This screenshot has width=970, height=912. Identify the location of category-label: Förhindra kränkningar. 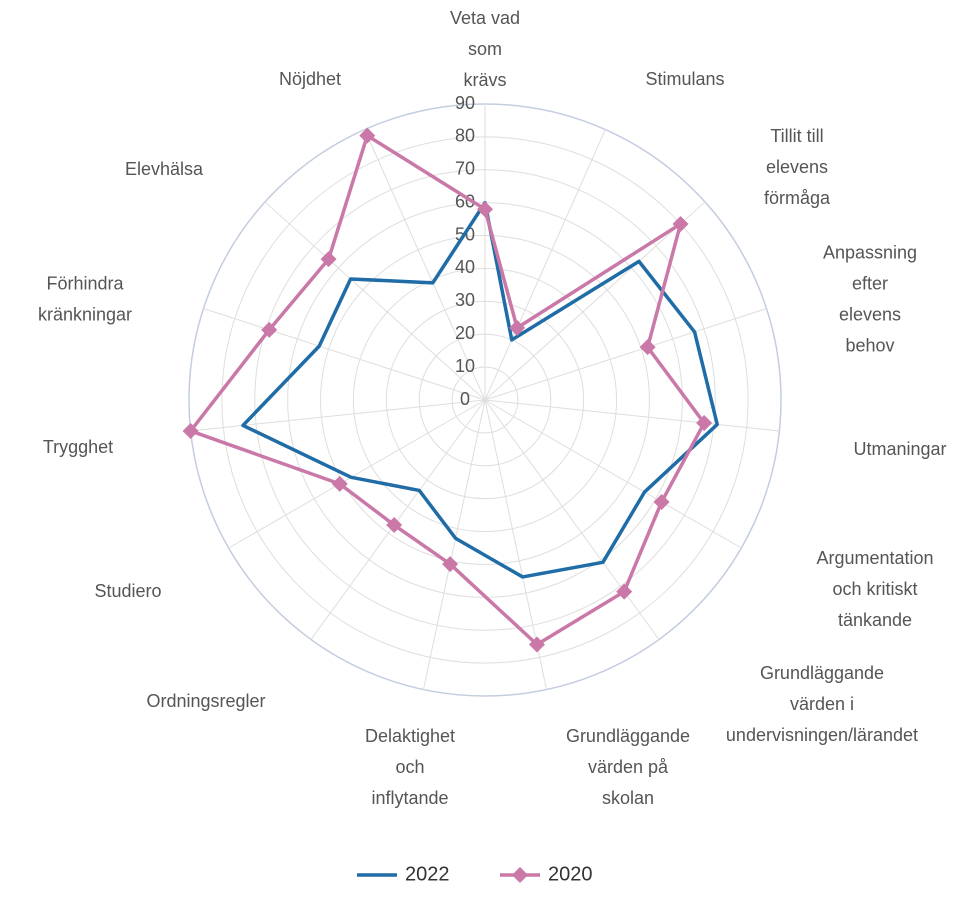
(85, 298).